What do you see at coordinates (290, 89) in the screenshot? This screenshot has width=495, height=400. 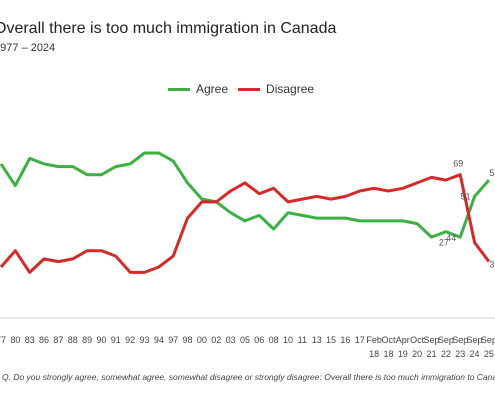 I see `legend-label-disagree: Disagree` at bounding box center [290, 89].